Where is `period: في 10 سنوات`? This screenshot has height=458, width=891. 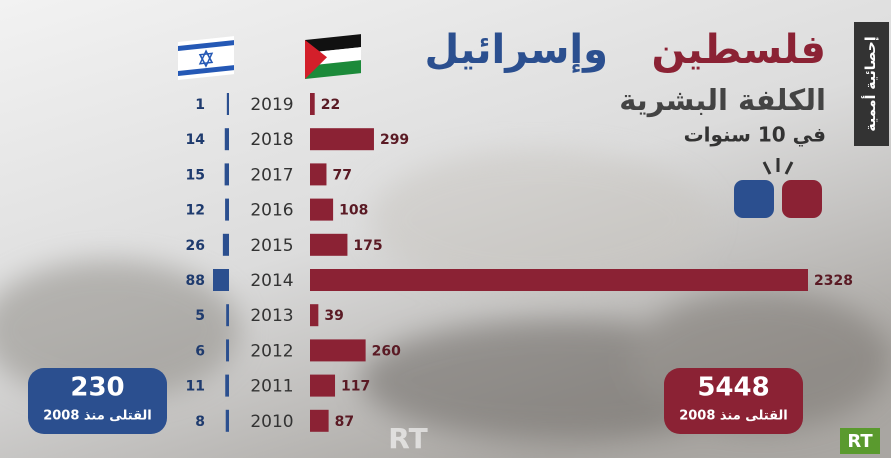
period: في 10 سنوات is located at coordinates (755, 135).